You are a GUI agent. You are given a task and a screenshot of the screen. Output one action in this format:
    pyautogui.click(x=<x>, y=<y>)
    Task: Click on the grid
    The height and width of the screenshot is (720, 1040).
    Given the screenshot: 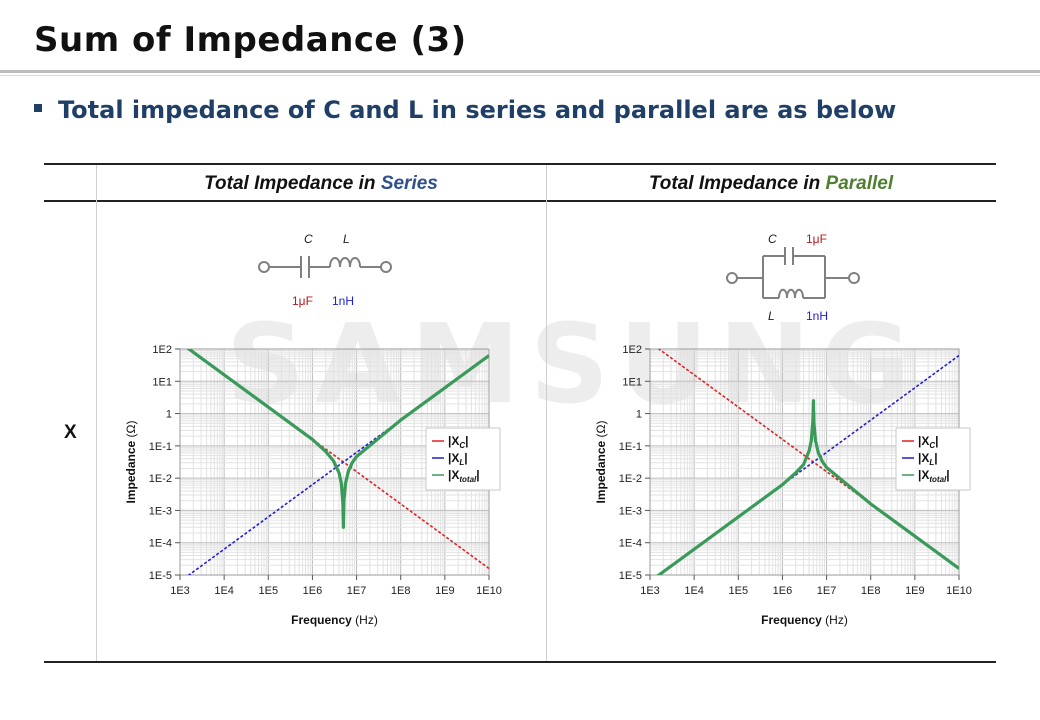 What is the action you would take?
    pyautogui.click(x=804, y=462)
    